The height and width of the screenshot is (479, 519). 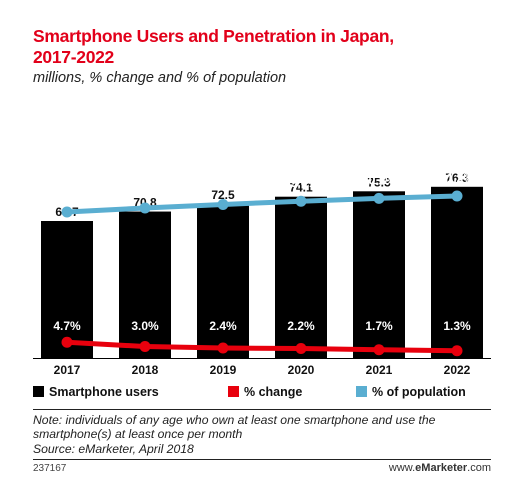 What do you see at coordinates (262, 204) in the screenshot?
I see `population-line` at bounding box center [262, 204].